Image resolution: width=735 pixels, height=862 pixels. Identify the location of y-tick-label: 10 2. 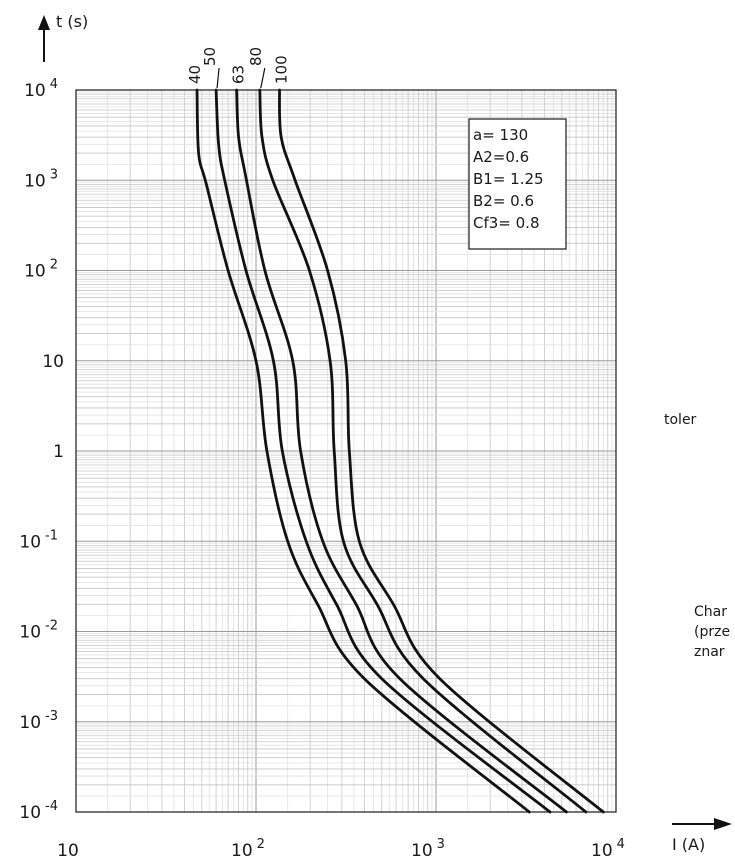
(41, 270).